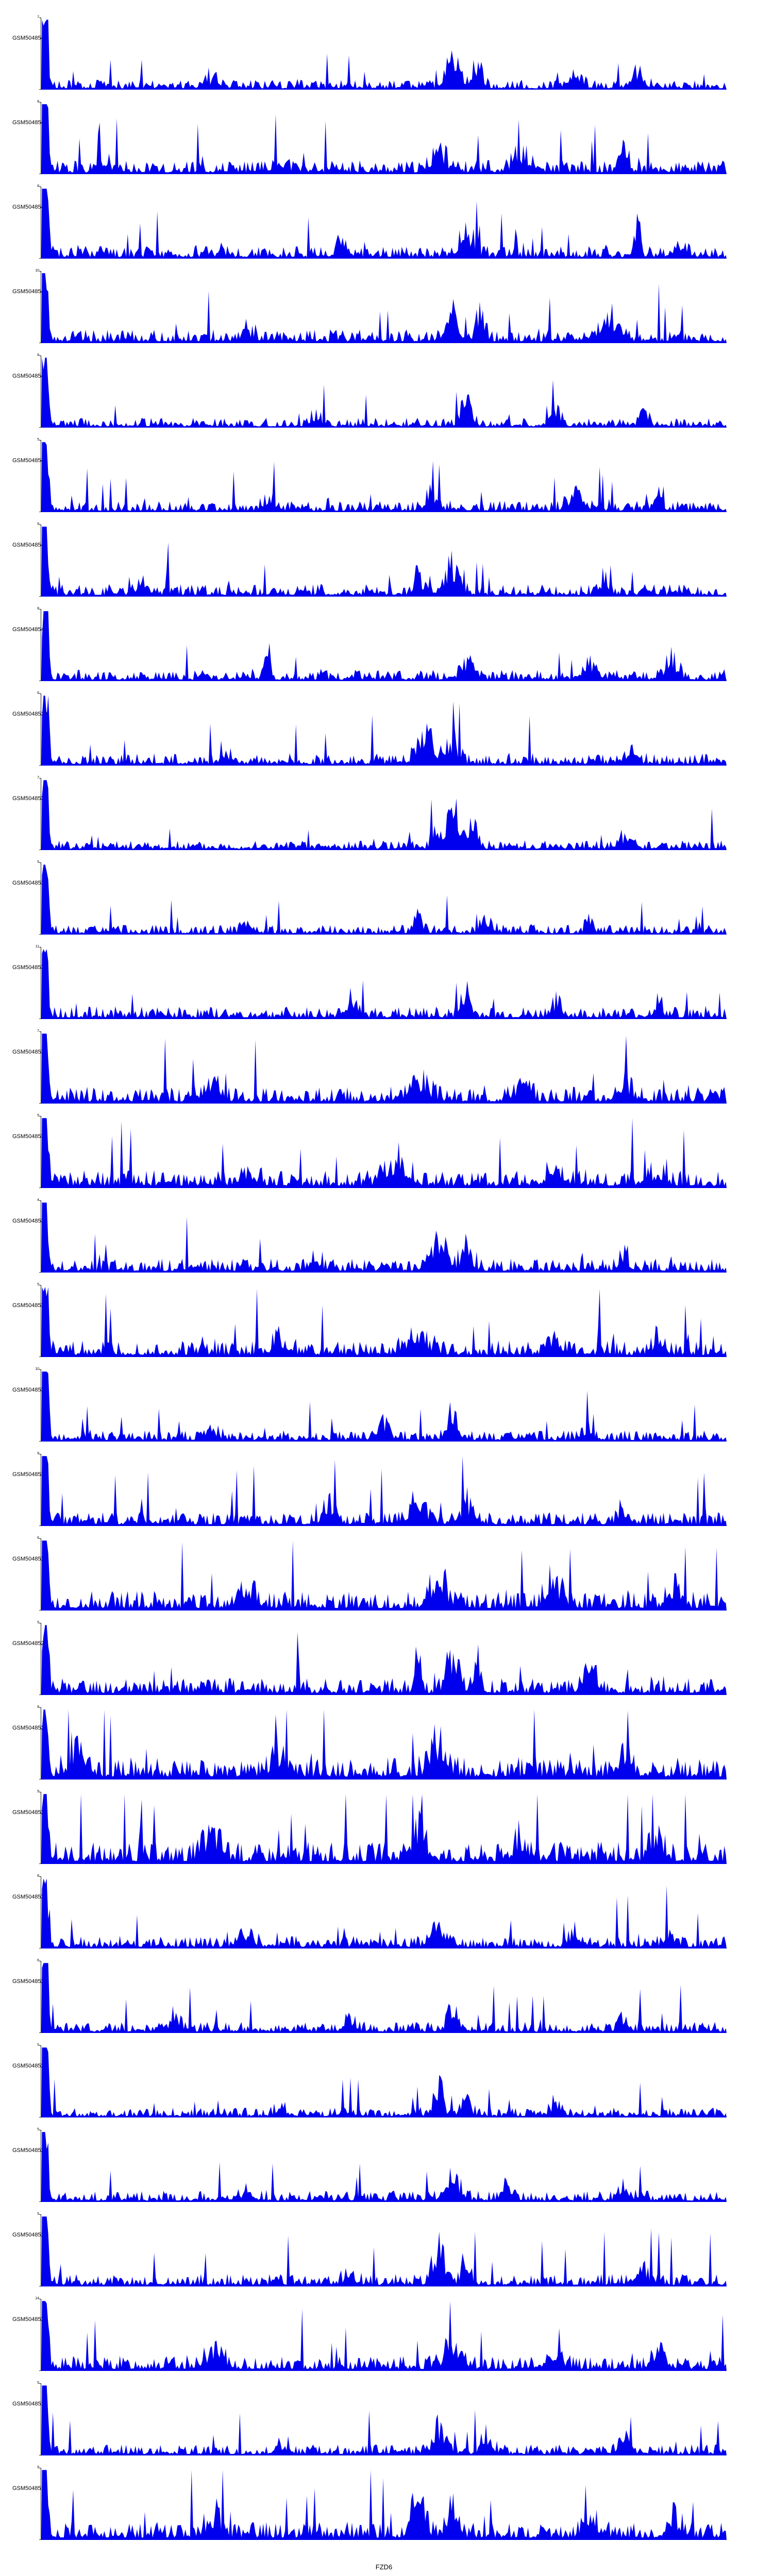  Describe the element at coordinates (29, 1982) in the screenshot. I see `track-label: GSM5048524` at that location.